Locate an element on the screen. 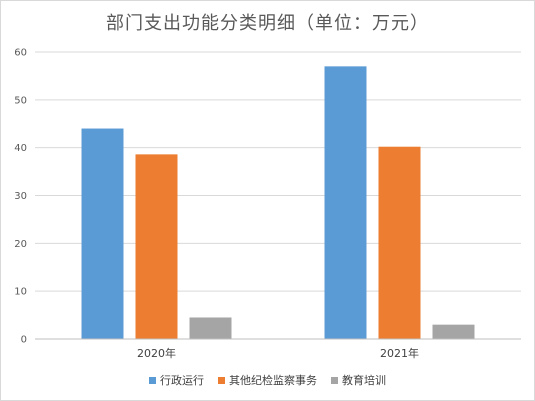 Image resolution: width=535 pixels, height=401 pixels. chart-title: 部门支出功能分类明细（单位：万元） is located at coordinates (267, 23).